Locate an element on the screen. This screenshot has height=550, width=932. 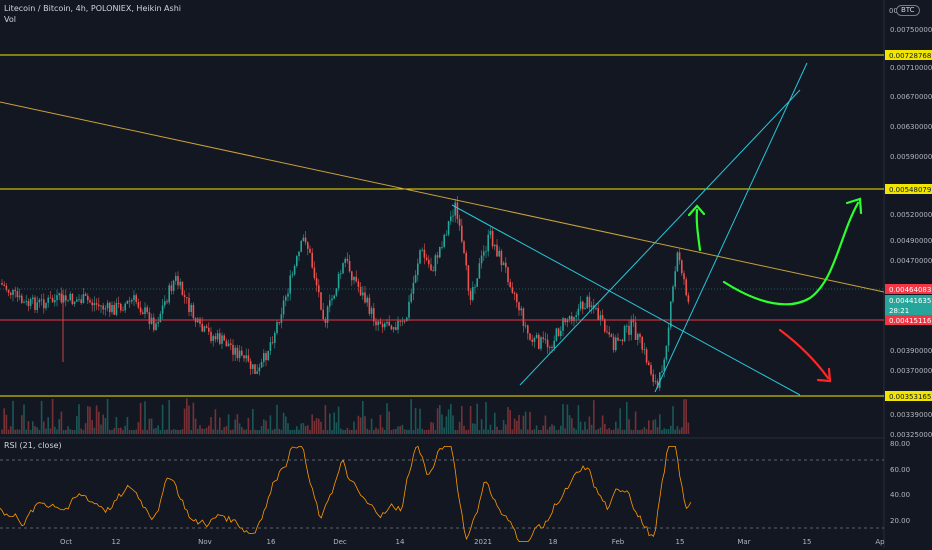
time-tick-label: 16 is located at coordinates (271, 542).